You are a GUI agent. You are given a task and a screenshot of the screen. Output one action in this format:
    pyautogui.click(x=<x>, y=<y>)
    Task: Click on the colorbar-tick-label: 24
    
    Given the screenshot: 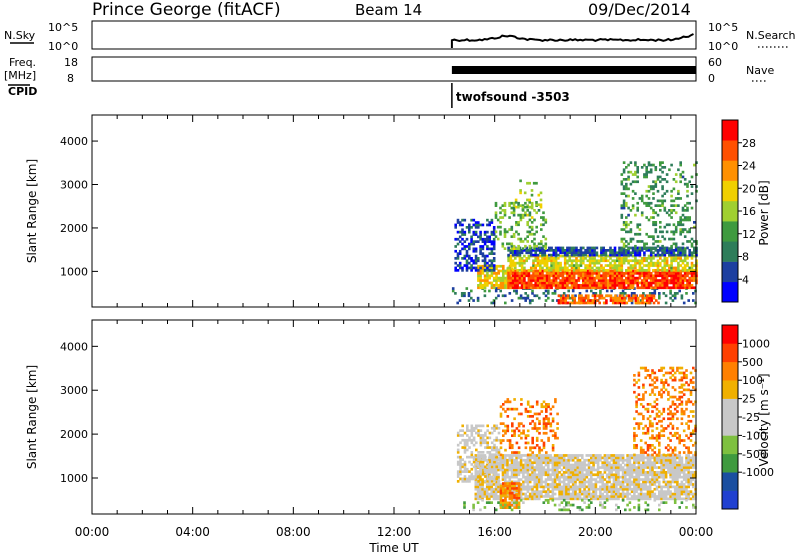 What is the action you would take?
    pyautogui.click(x=749, y=166)
    